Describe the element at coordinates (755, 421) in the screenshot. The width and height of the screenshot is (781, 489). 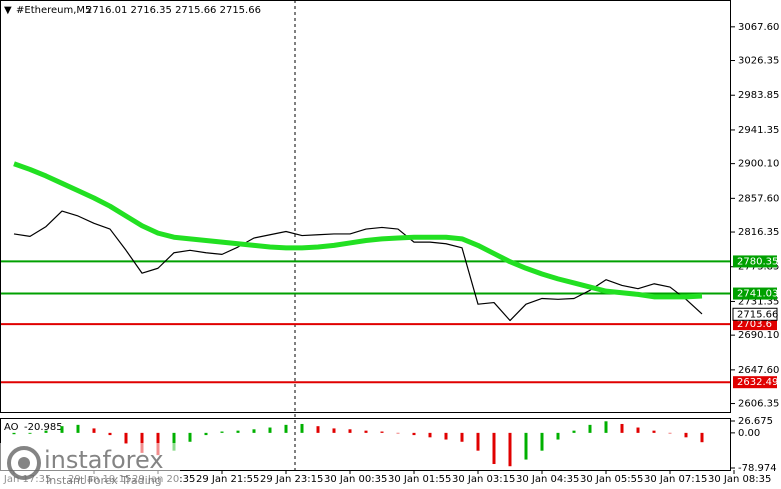
I see `y-tick-label: 26.675` at that location.